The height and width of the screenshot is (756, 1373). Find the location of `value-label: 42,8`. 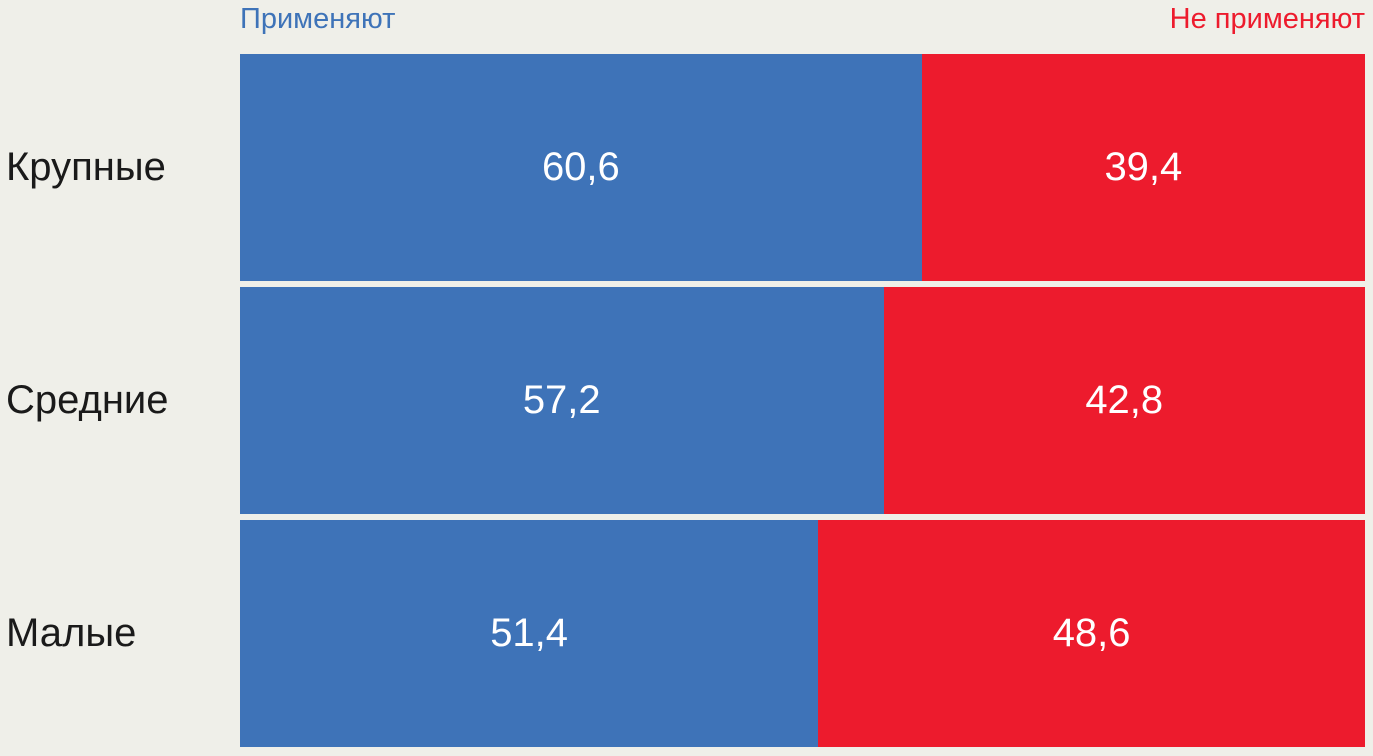

value-label: 42,8 is located at coordinates (1124, 400).